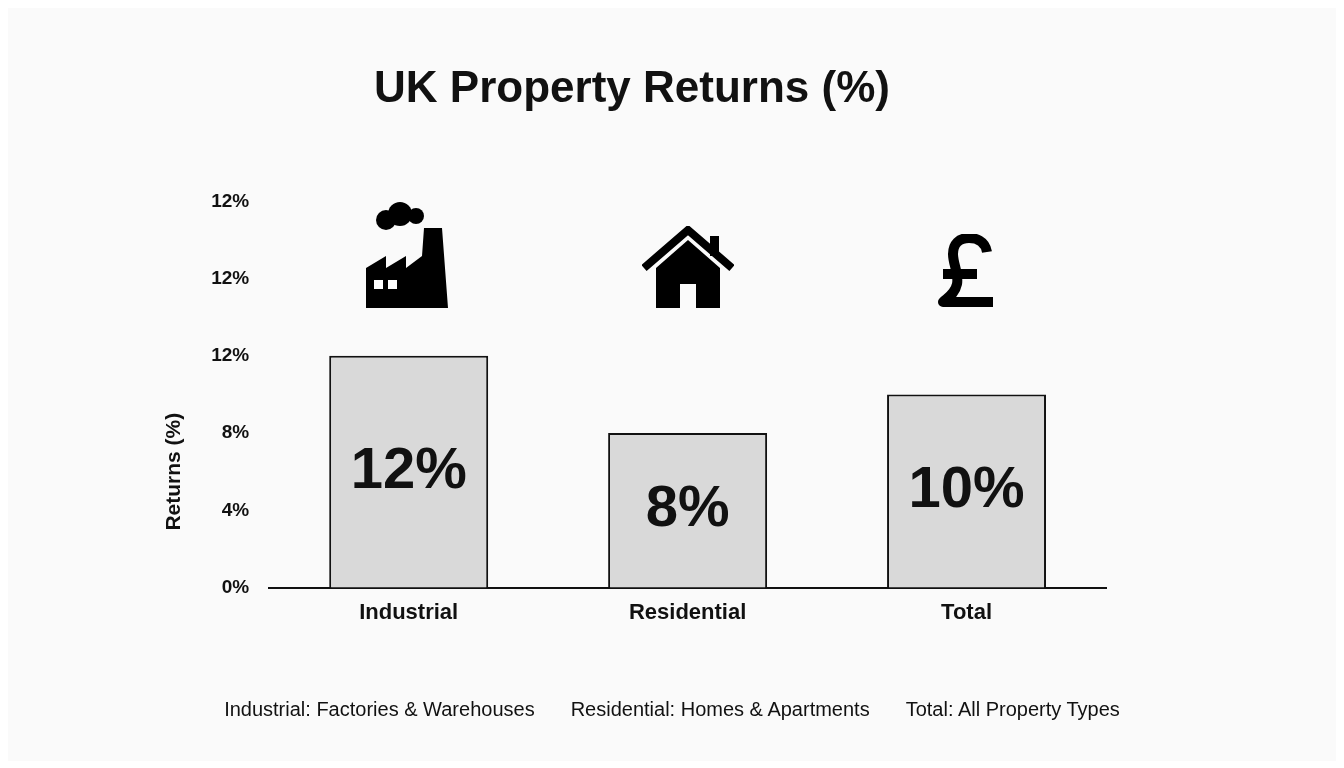 The image size is (1344, 768). Describe the element at coordinates (408, 467) in the screenshot. I see `data-label: 12%` at that location.